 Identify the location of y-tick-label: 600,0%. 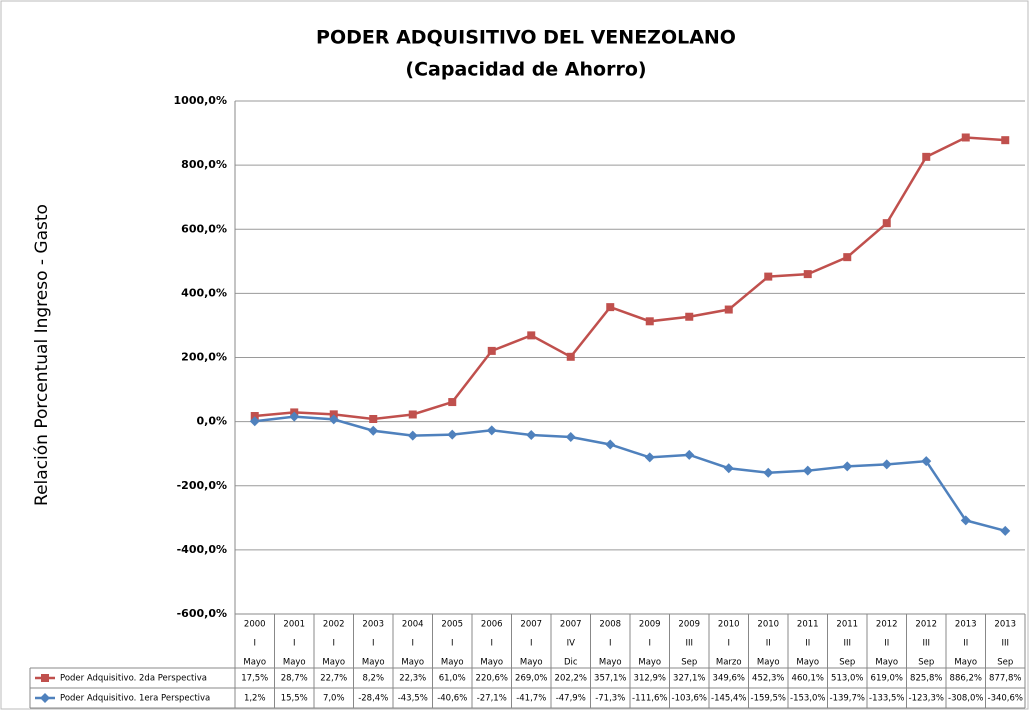
(204, 228).